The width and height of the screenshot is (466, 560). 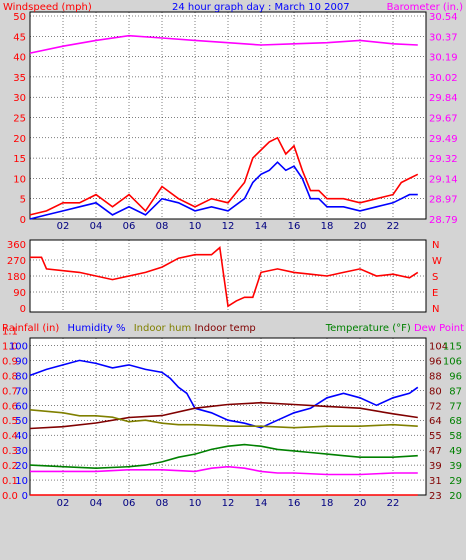 I want to click on wind-tick-label: 35, so click(x=19, y=78).